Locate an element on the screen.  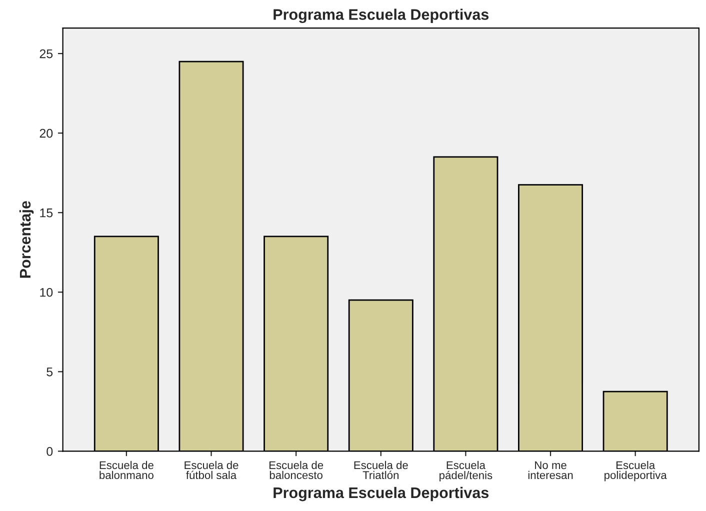
y-axis-title: Porcentaje is located at coordinates (26, 239).